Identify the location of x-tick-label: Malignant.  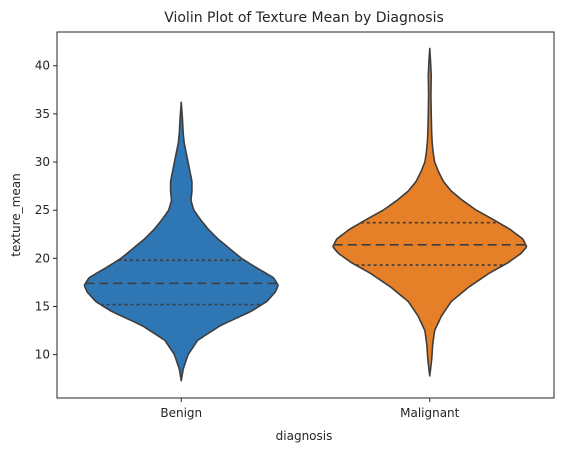
(430, 413).